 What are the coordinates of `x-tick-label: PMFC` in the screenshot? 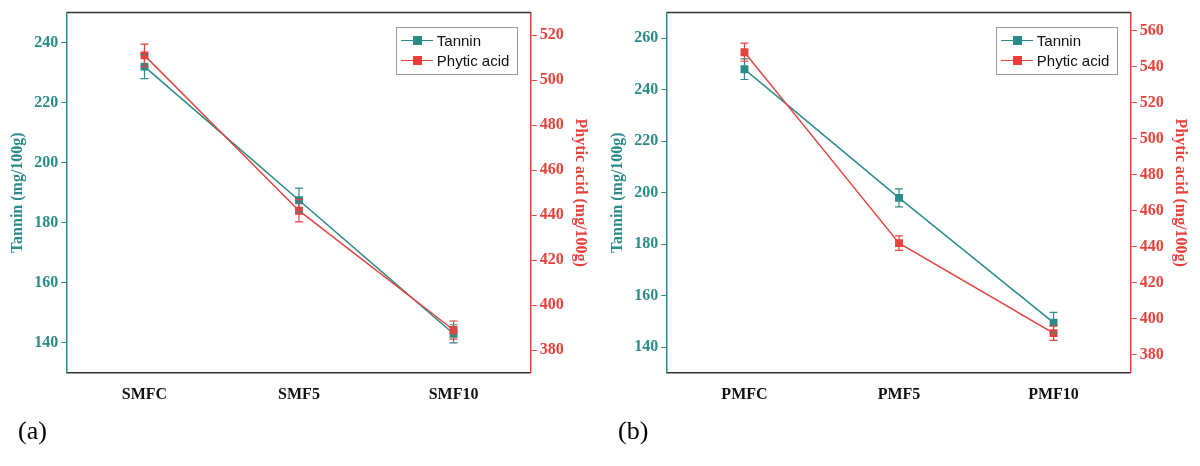 It's located at (744, 393).